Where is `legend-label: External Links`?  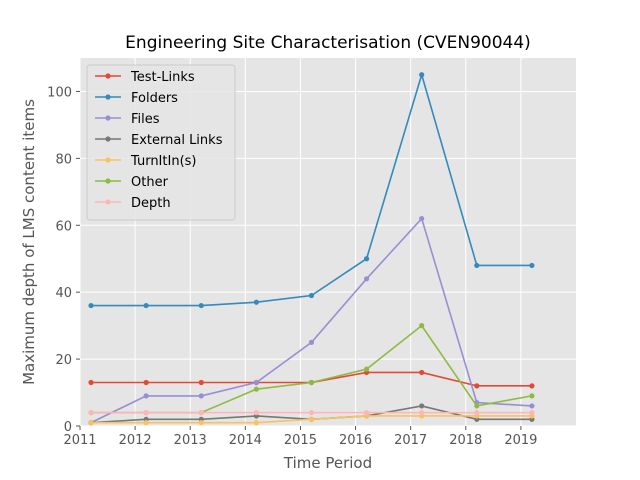 legend-label: External Links is located at coordinates (177, 140).